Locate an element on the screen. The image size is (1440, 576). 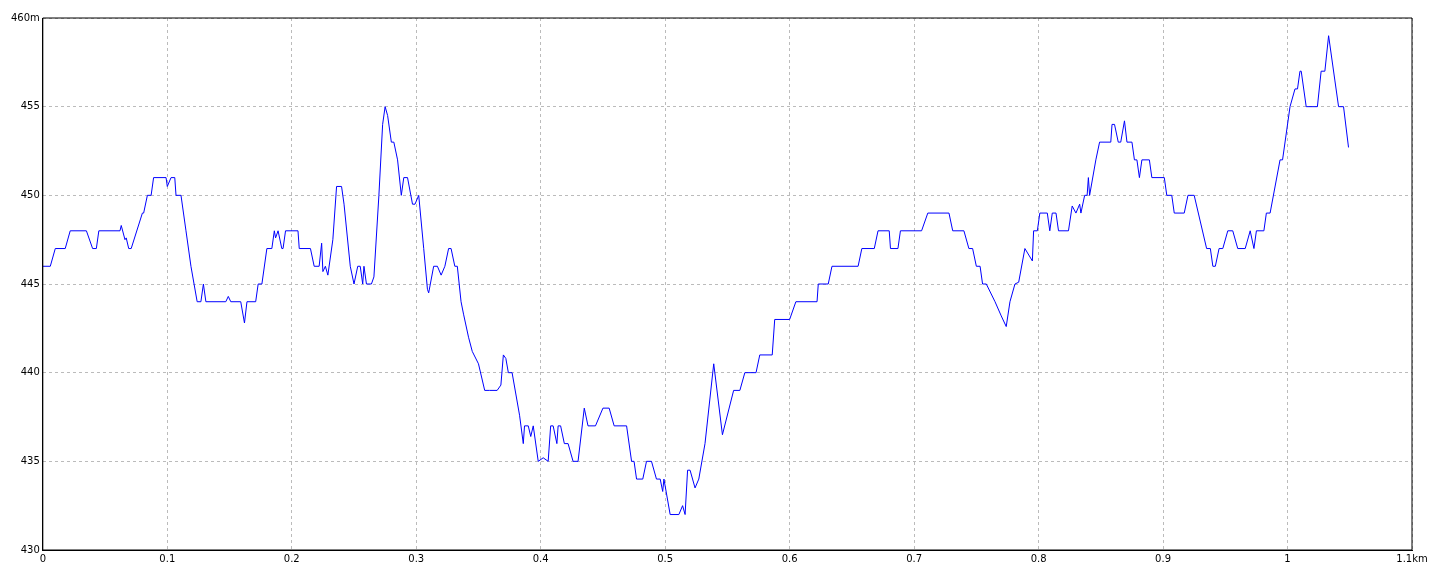
x-tick-label: 0.6 is located at coordinates (789, 558).